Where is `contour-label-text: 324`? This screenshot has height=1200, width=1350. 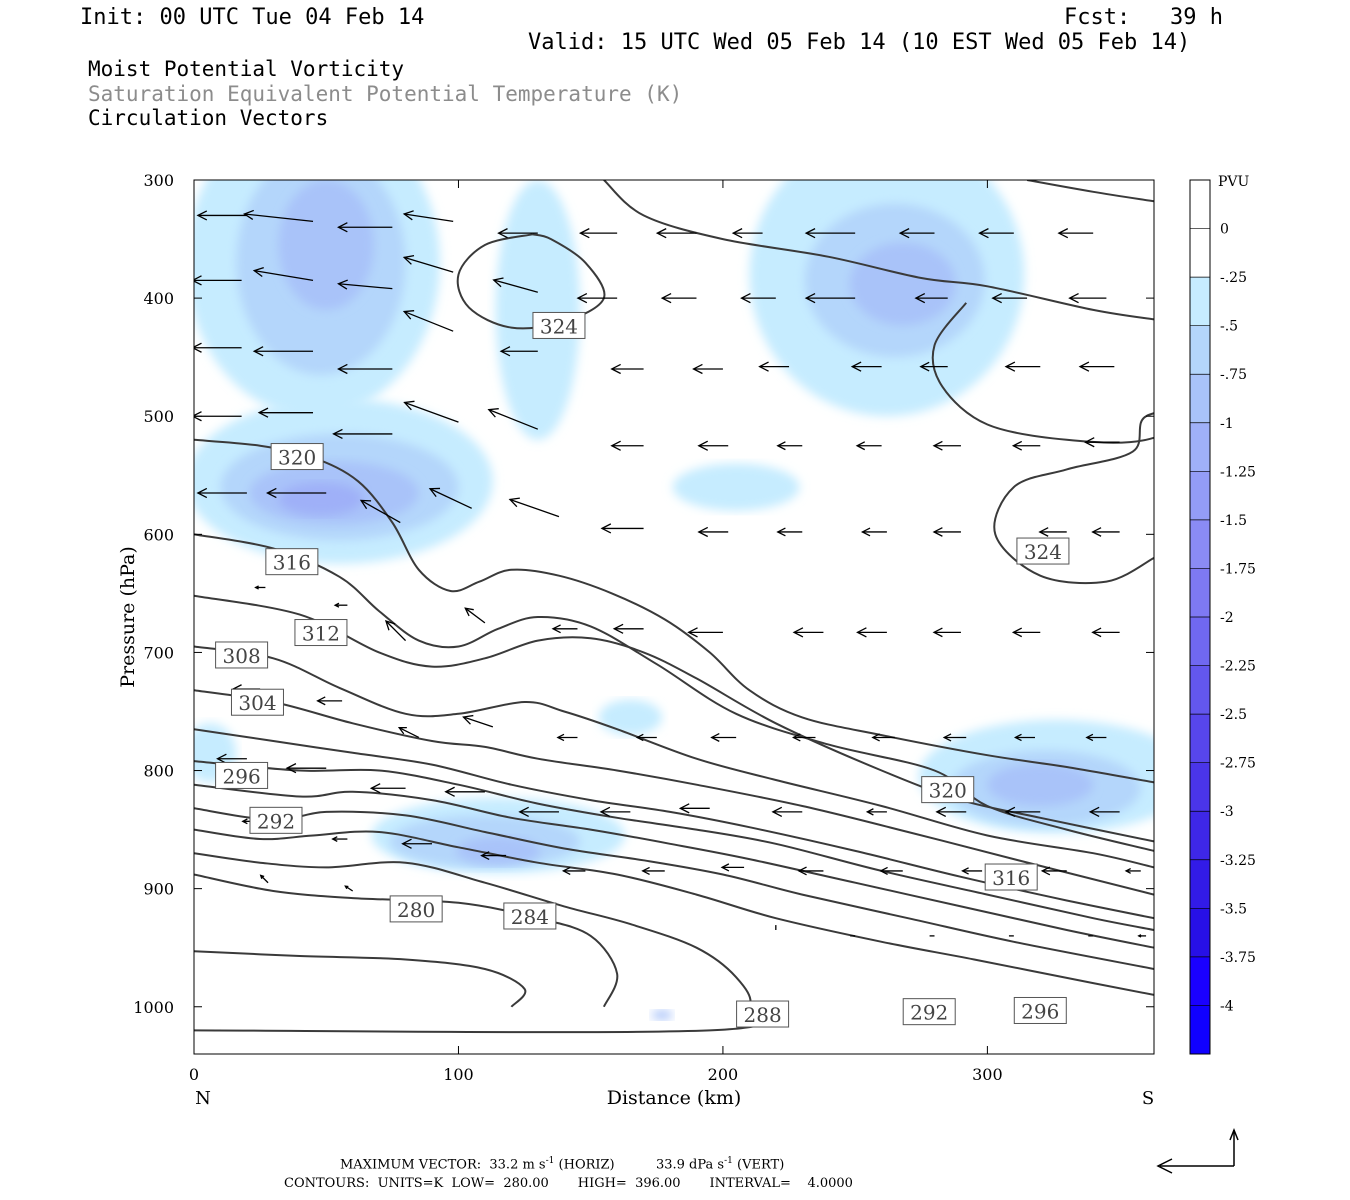 contour-label-text: 324 is located at coordinates (559, 326).